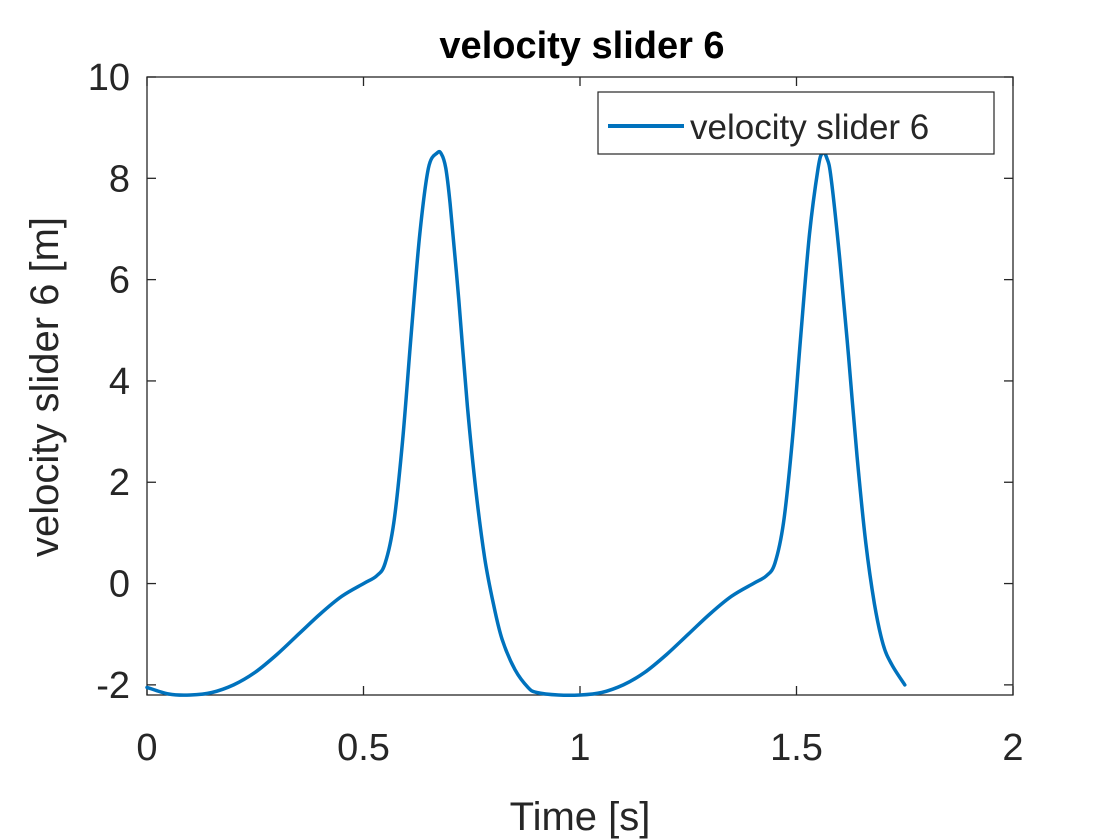 This screenshot has height=840, width=1120. I want to click on x-tick-label: 2, so click(1012, 748).